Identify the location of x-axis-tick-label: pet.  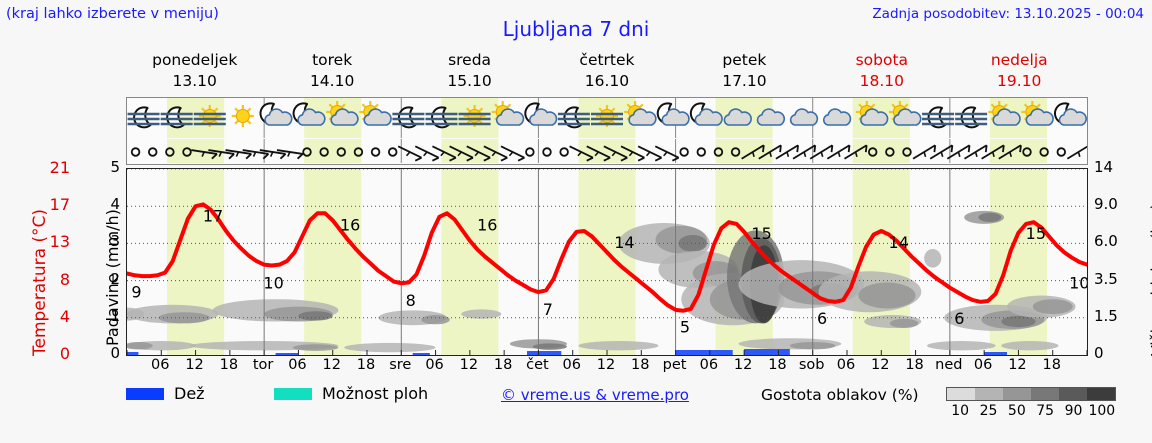
(674, 365).